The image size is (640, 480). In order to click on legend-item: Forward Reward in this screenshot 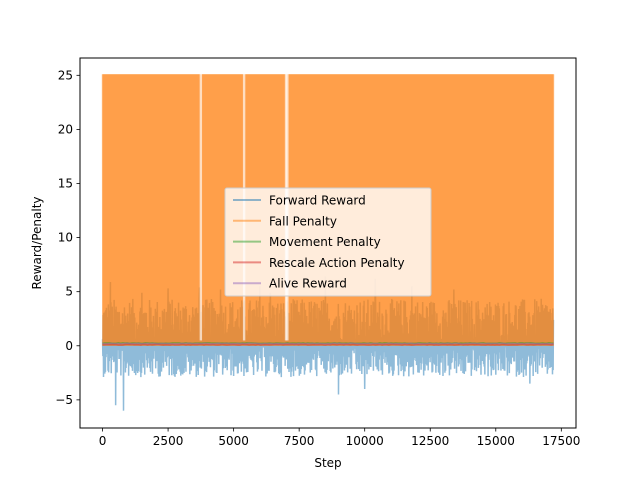, I will do `click(299, 201)`.